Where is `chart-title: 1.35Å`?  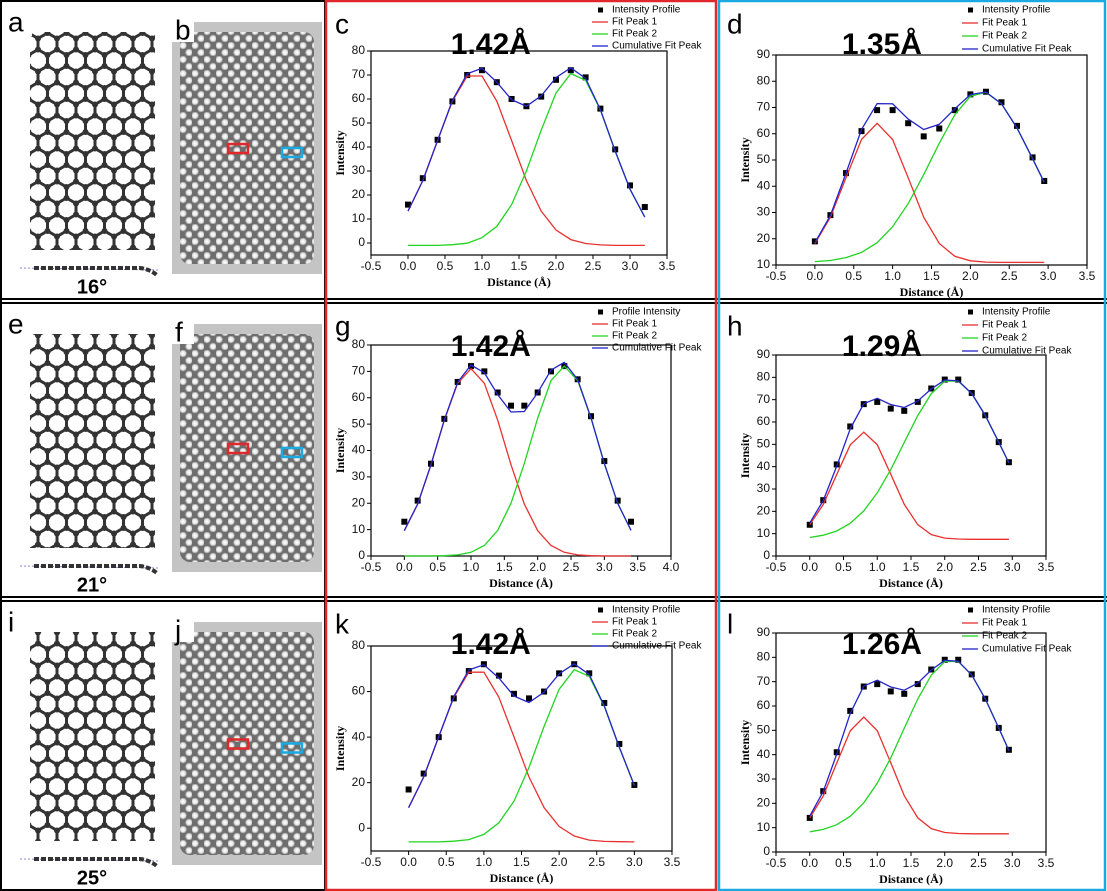 chart-title: 1.35Å is located at coordinates (882, 44).